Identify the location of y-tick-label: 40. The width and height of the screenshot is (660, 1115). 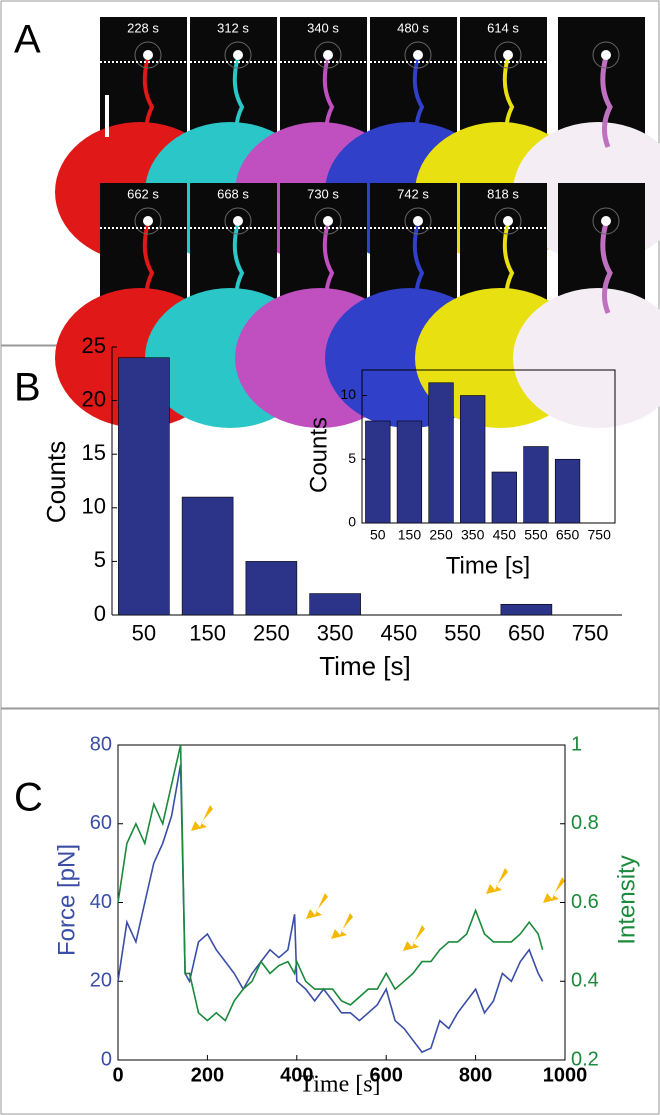
(101, 902).